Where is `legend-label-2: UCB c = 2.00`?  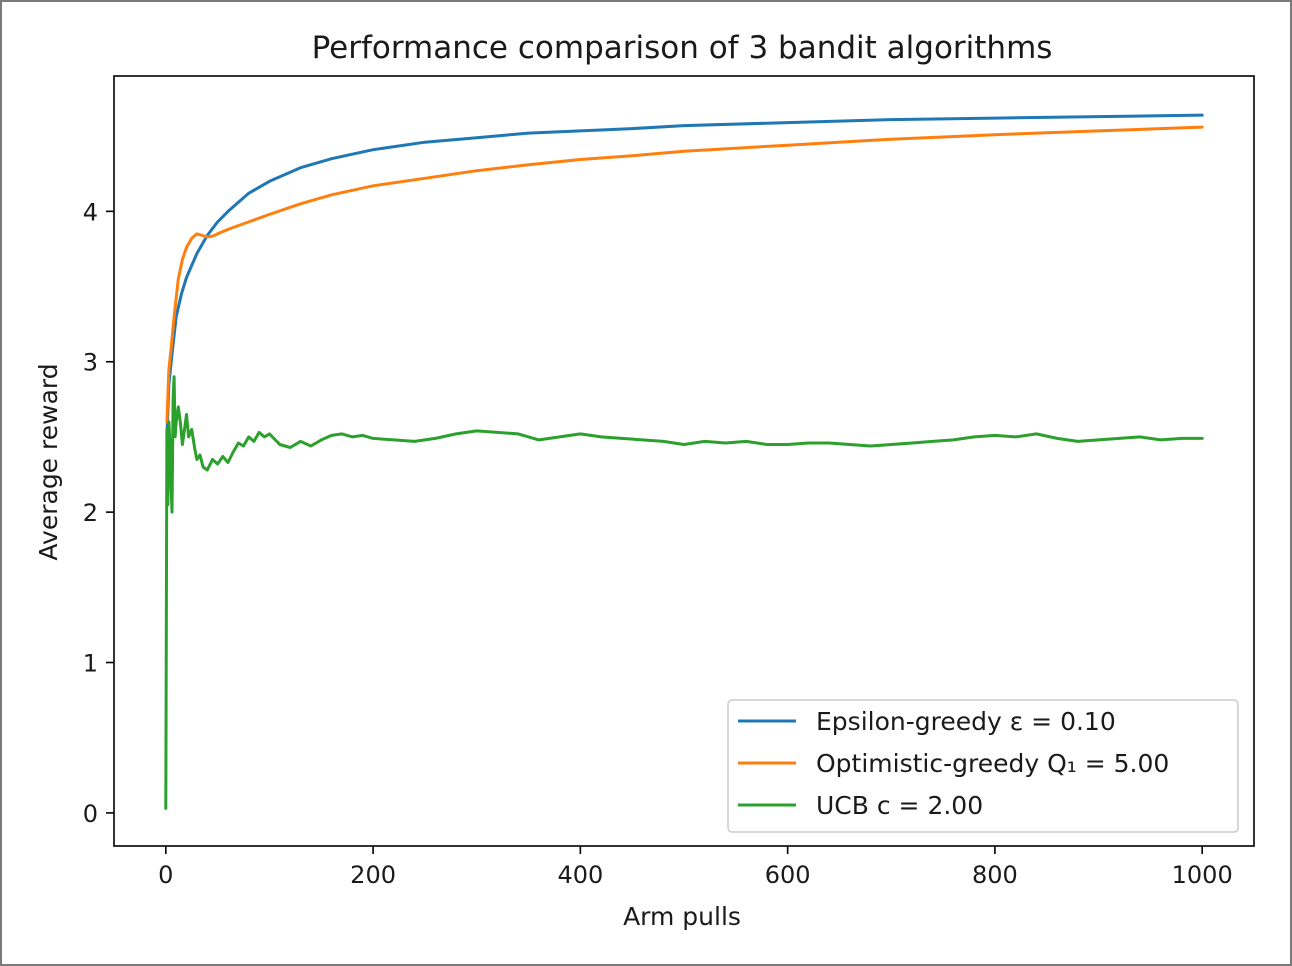
legend-label-2: UCB c = 2.00 is located at coordinates (899, 805).